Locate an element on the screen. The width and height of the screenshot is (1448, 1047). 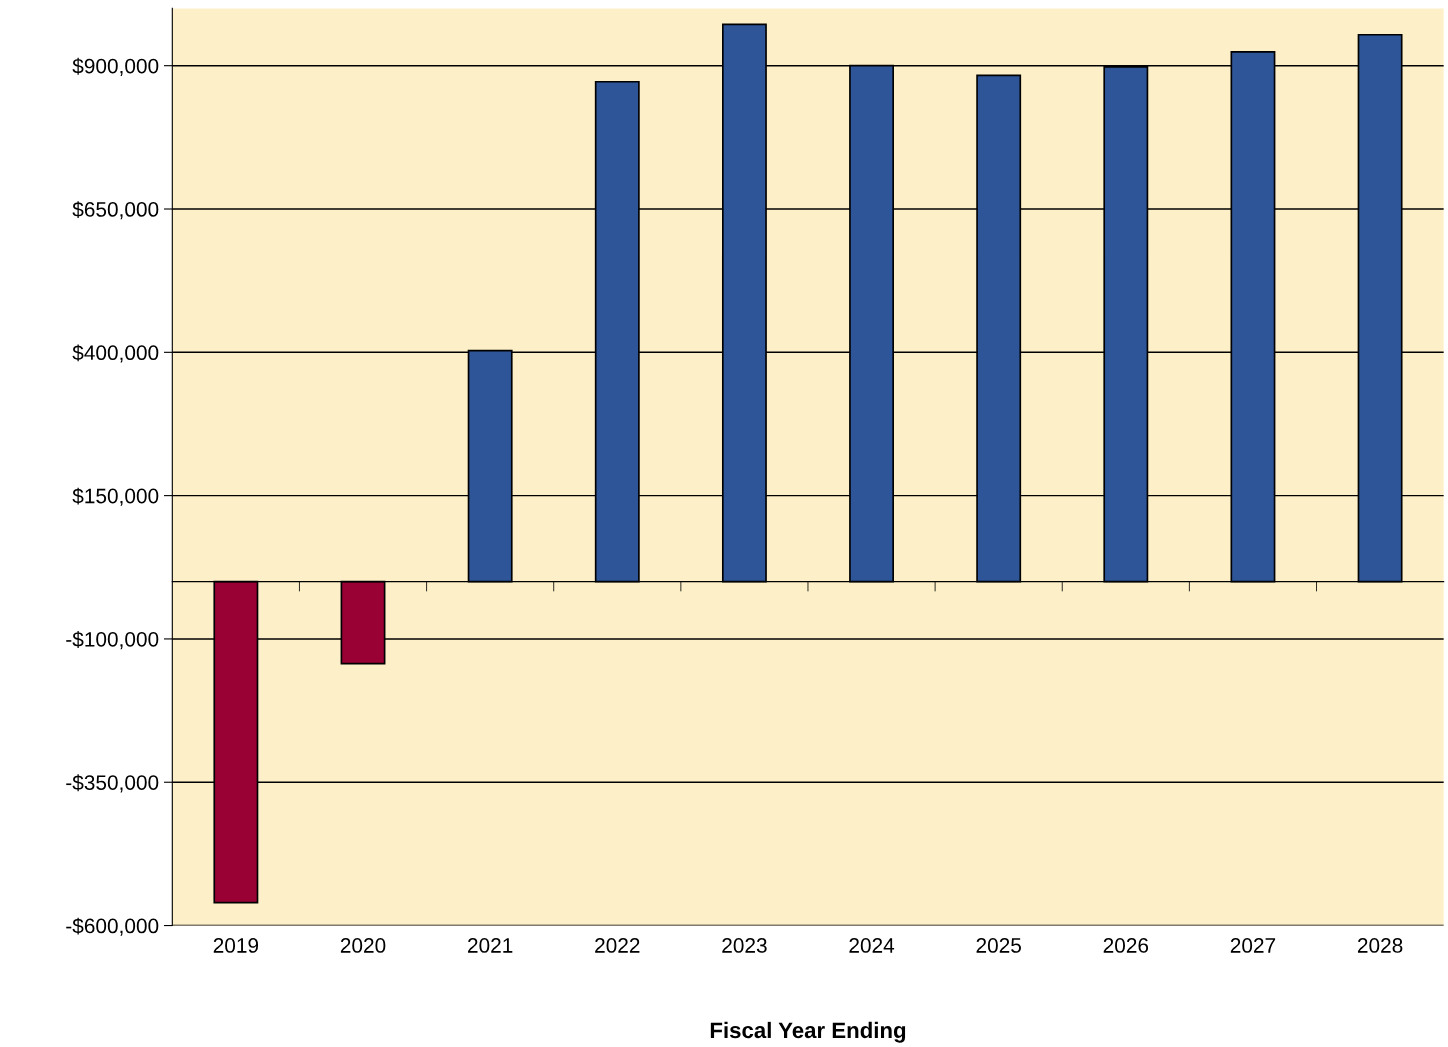
x-tick-label: 2020 is located at coordinates (363, 945).